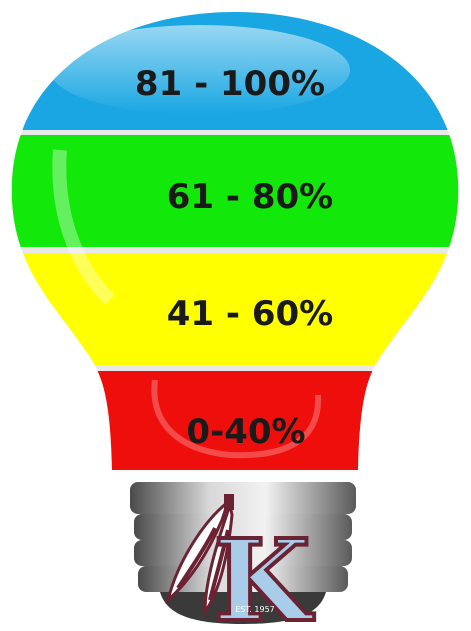 This screenshot has width=471, height=631. I want to click on bulb-base, so click(243, 553).